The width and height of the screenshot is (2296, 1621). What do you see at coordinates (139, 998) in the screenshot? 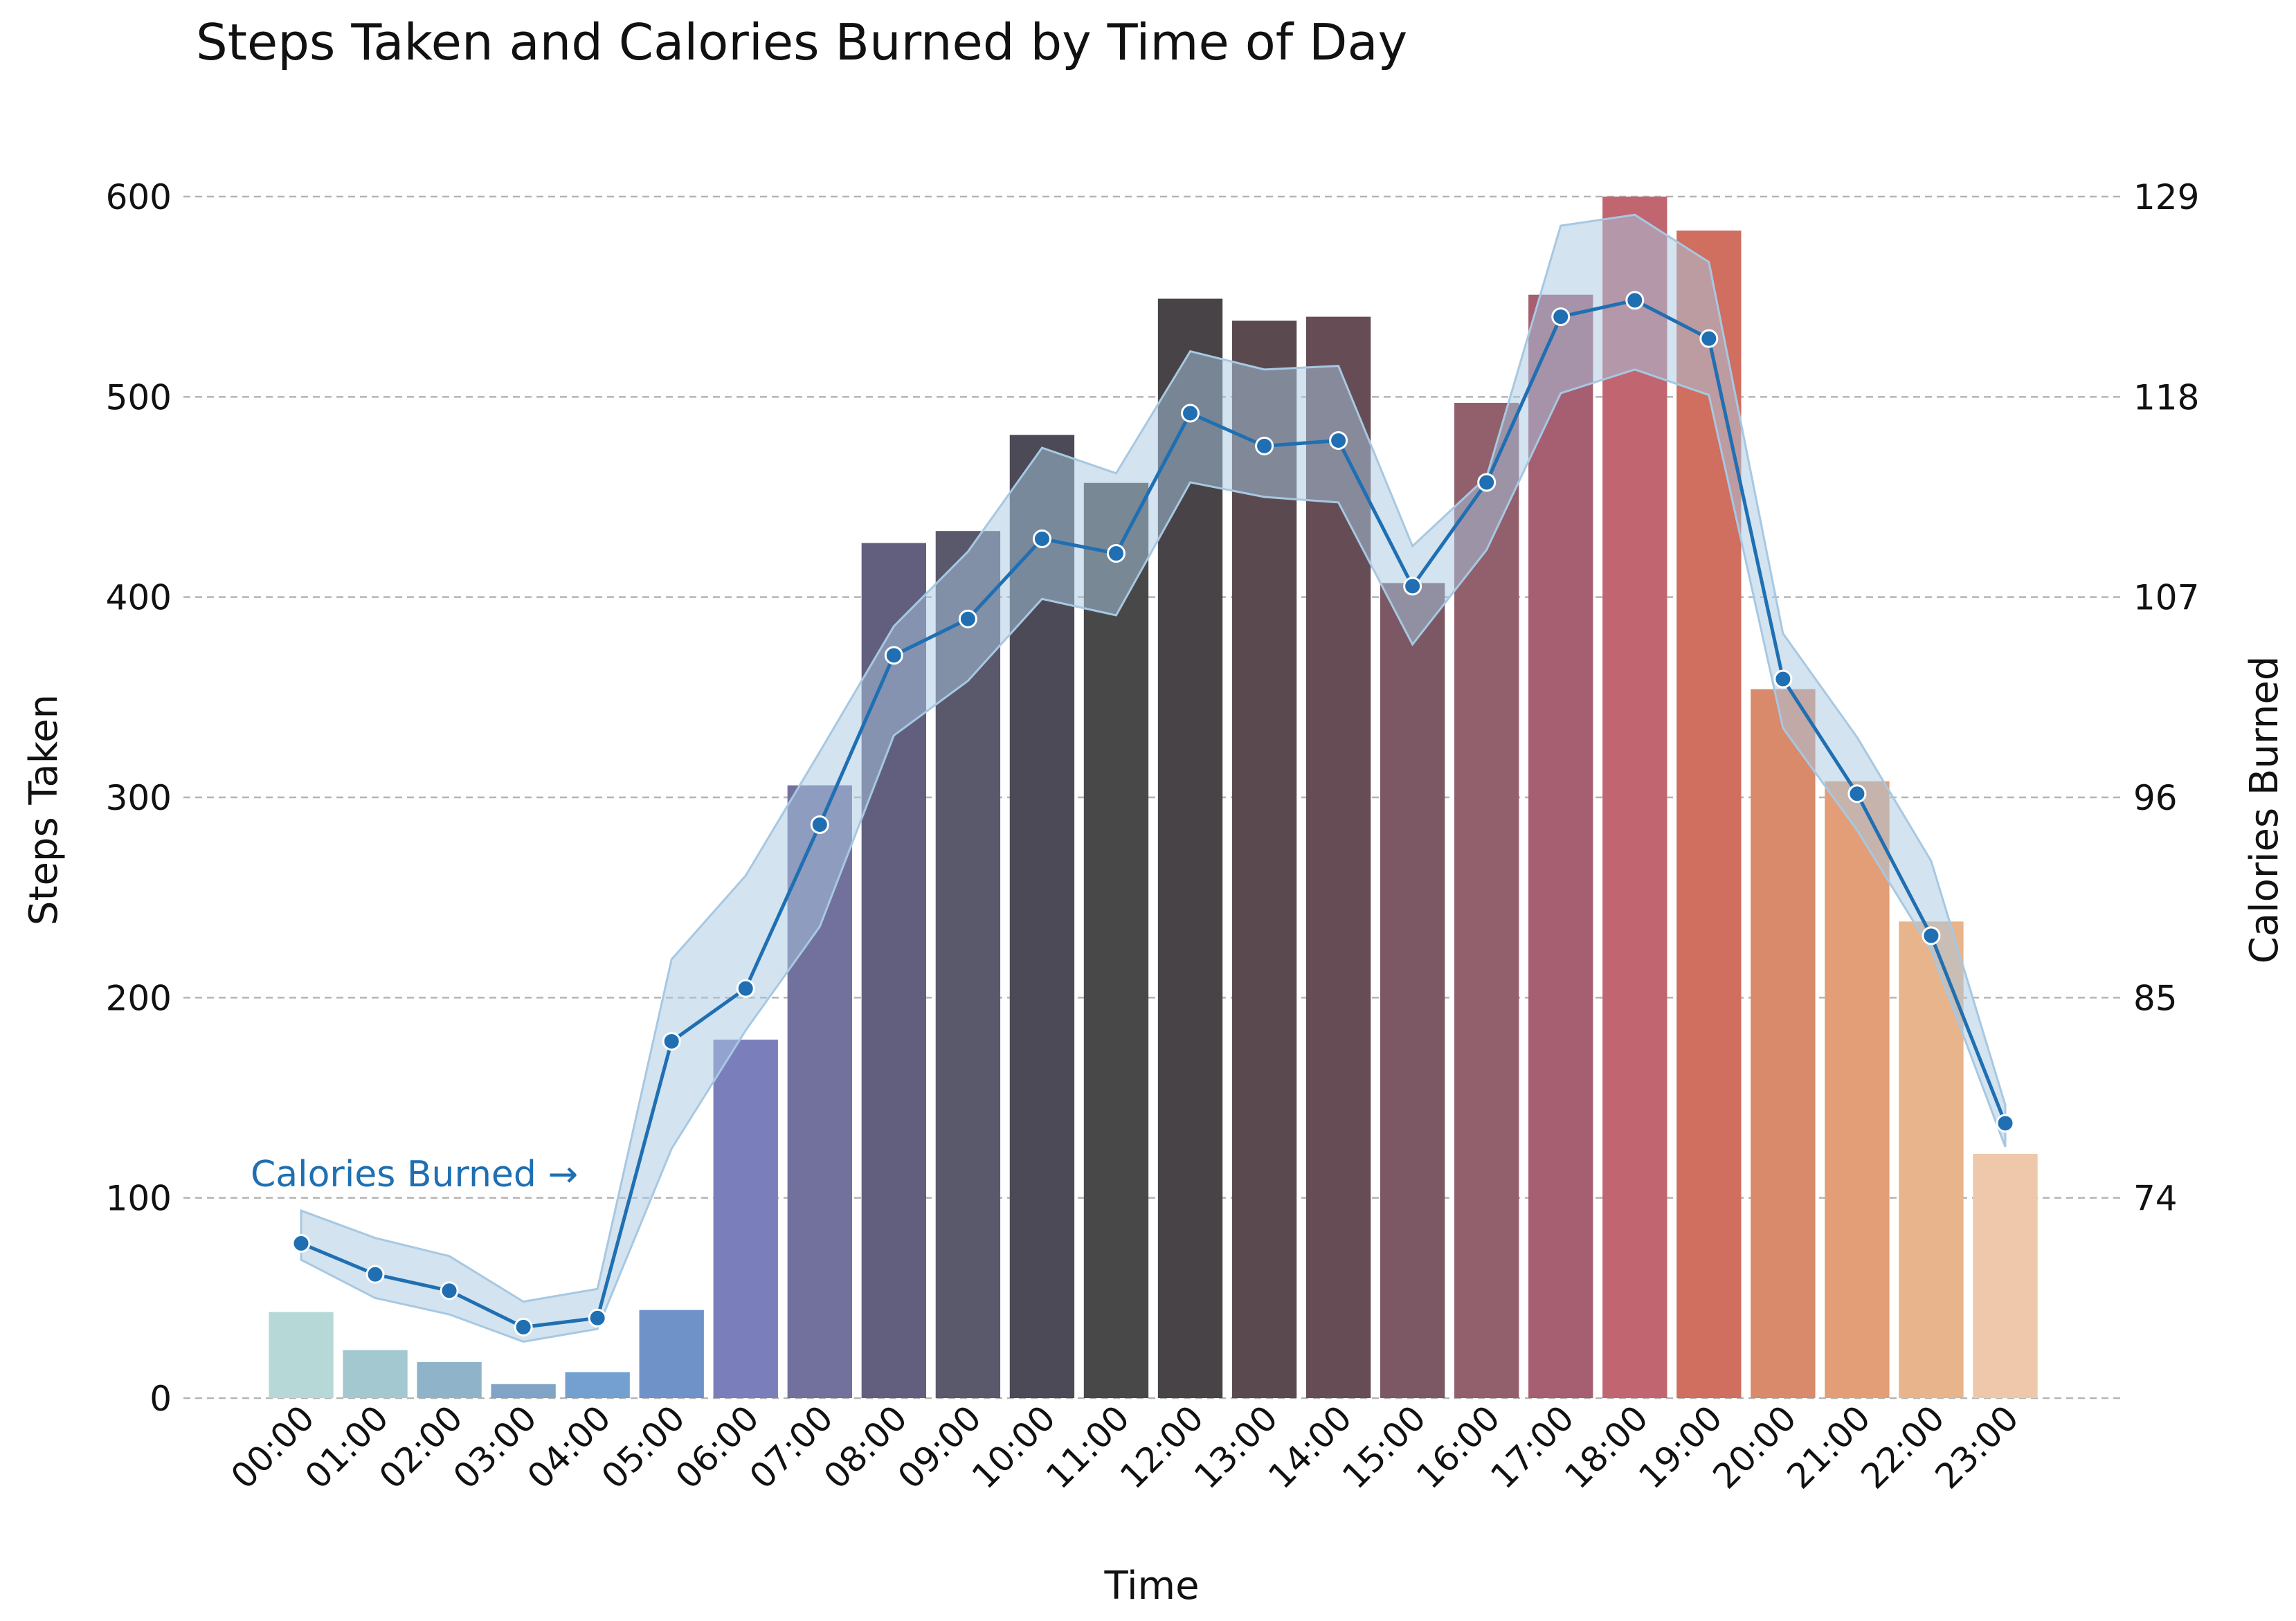
I see `y-tick-label-left: 200` at bounding box center [139, 998].